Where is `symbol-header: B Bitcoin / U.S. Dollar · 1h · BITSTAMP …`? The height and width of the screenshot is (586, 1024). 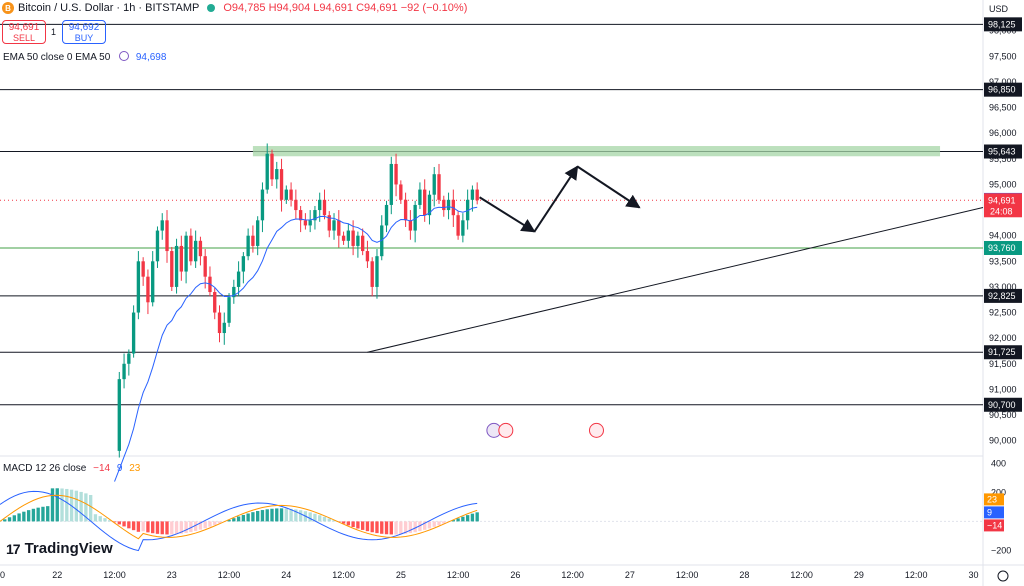
symbol-header: B Bitcoin / U.S. Dollar · 1h · BITSTAMP … is located at coordinates (234, 8).